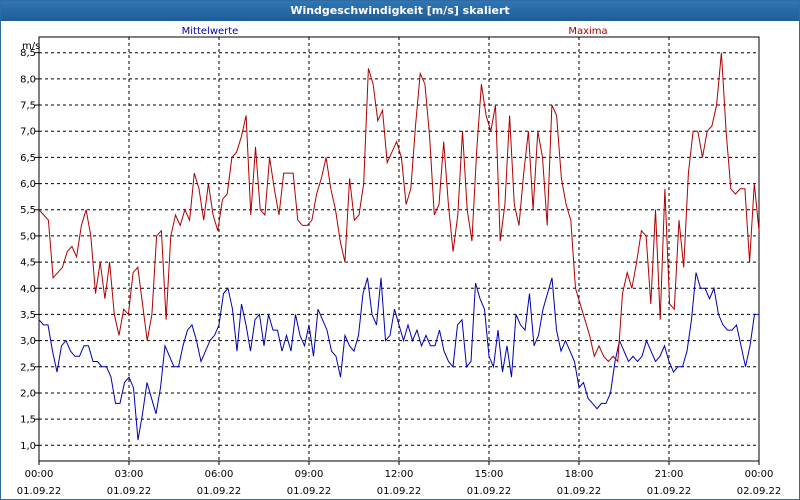  I want to click on window-title: Windgeschwindigkeit [m/s] skaliert, so click(400, 11).